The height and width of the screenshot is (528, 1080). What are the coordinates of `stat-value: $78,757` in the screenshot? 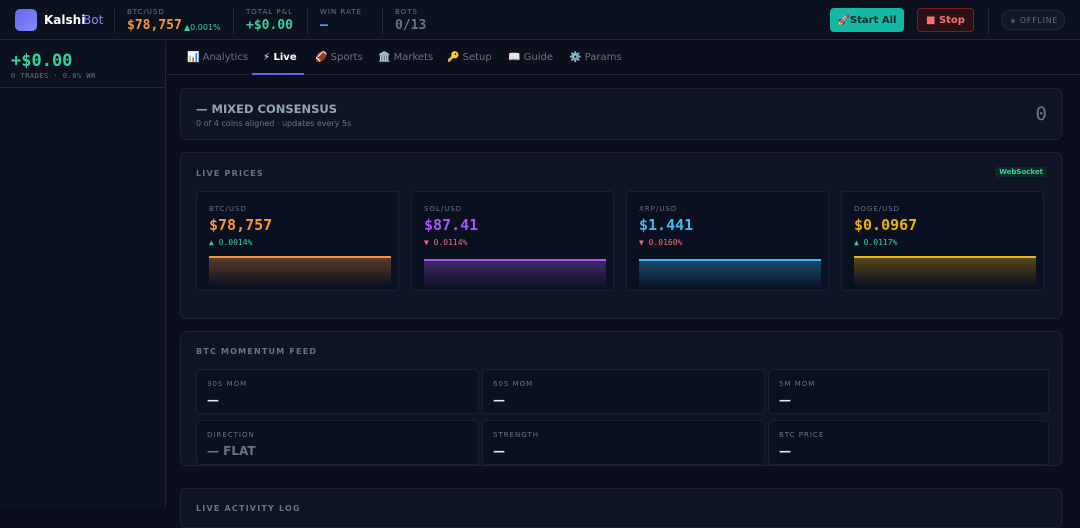 It's located at (154, 25).